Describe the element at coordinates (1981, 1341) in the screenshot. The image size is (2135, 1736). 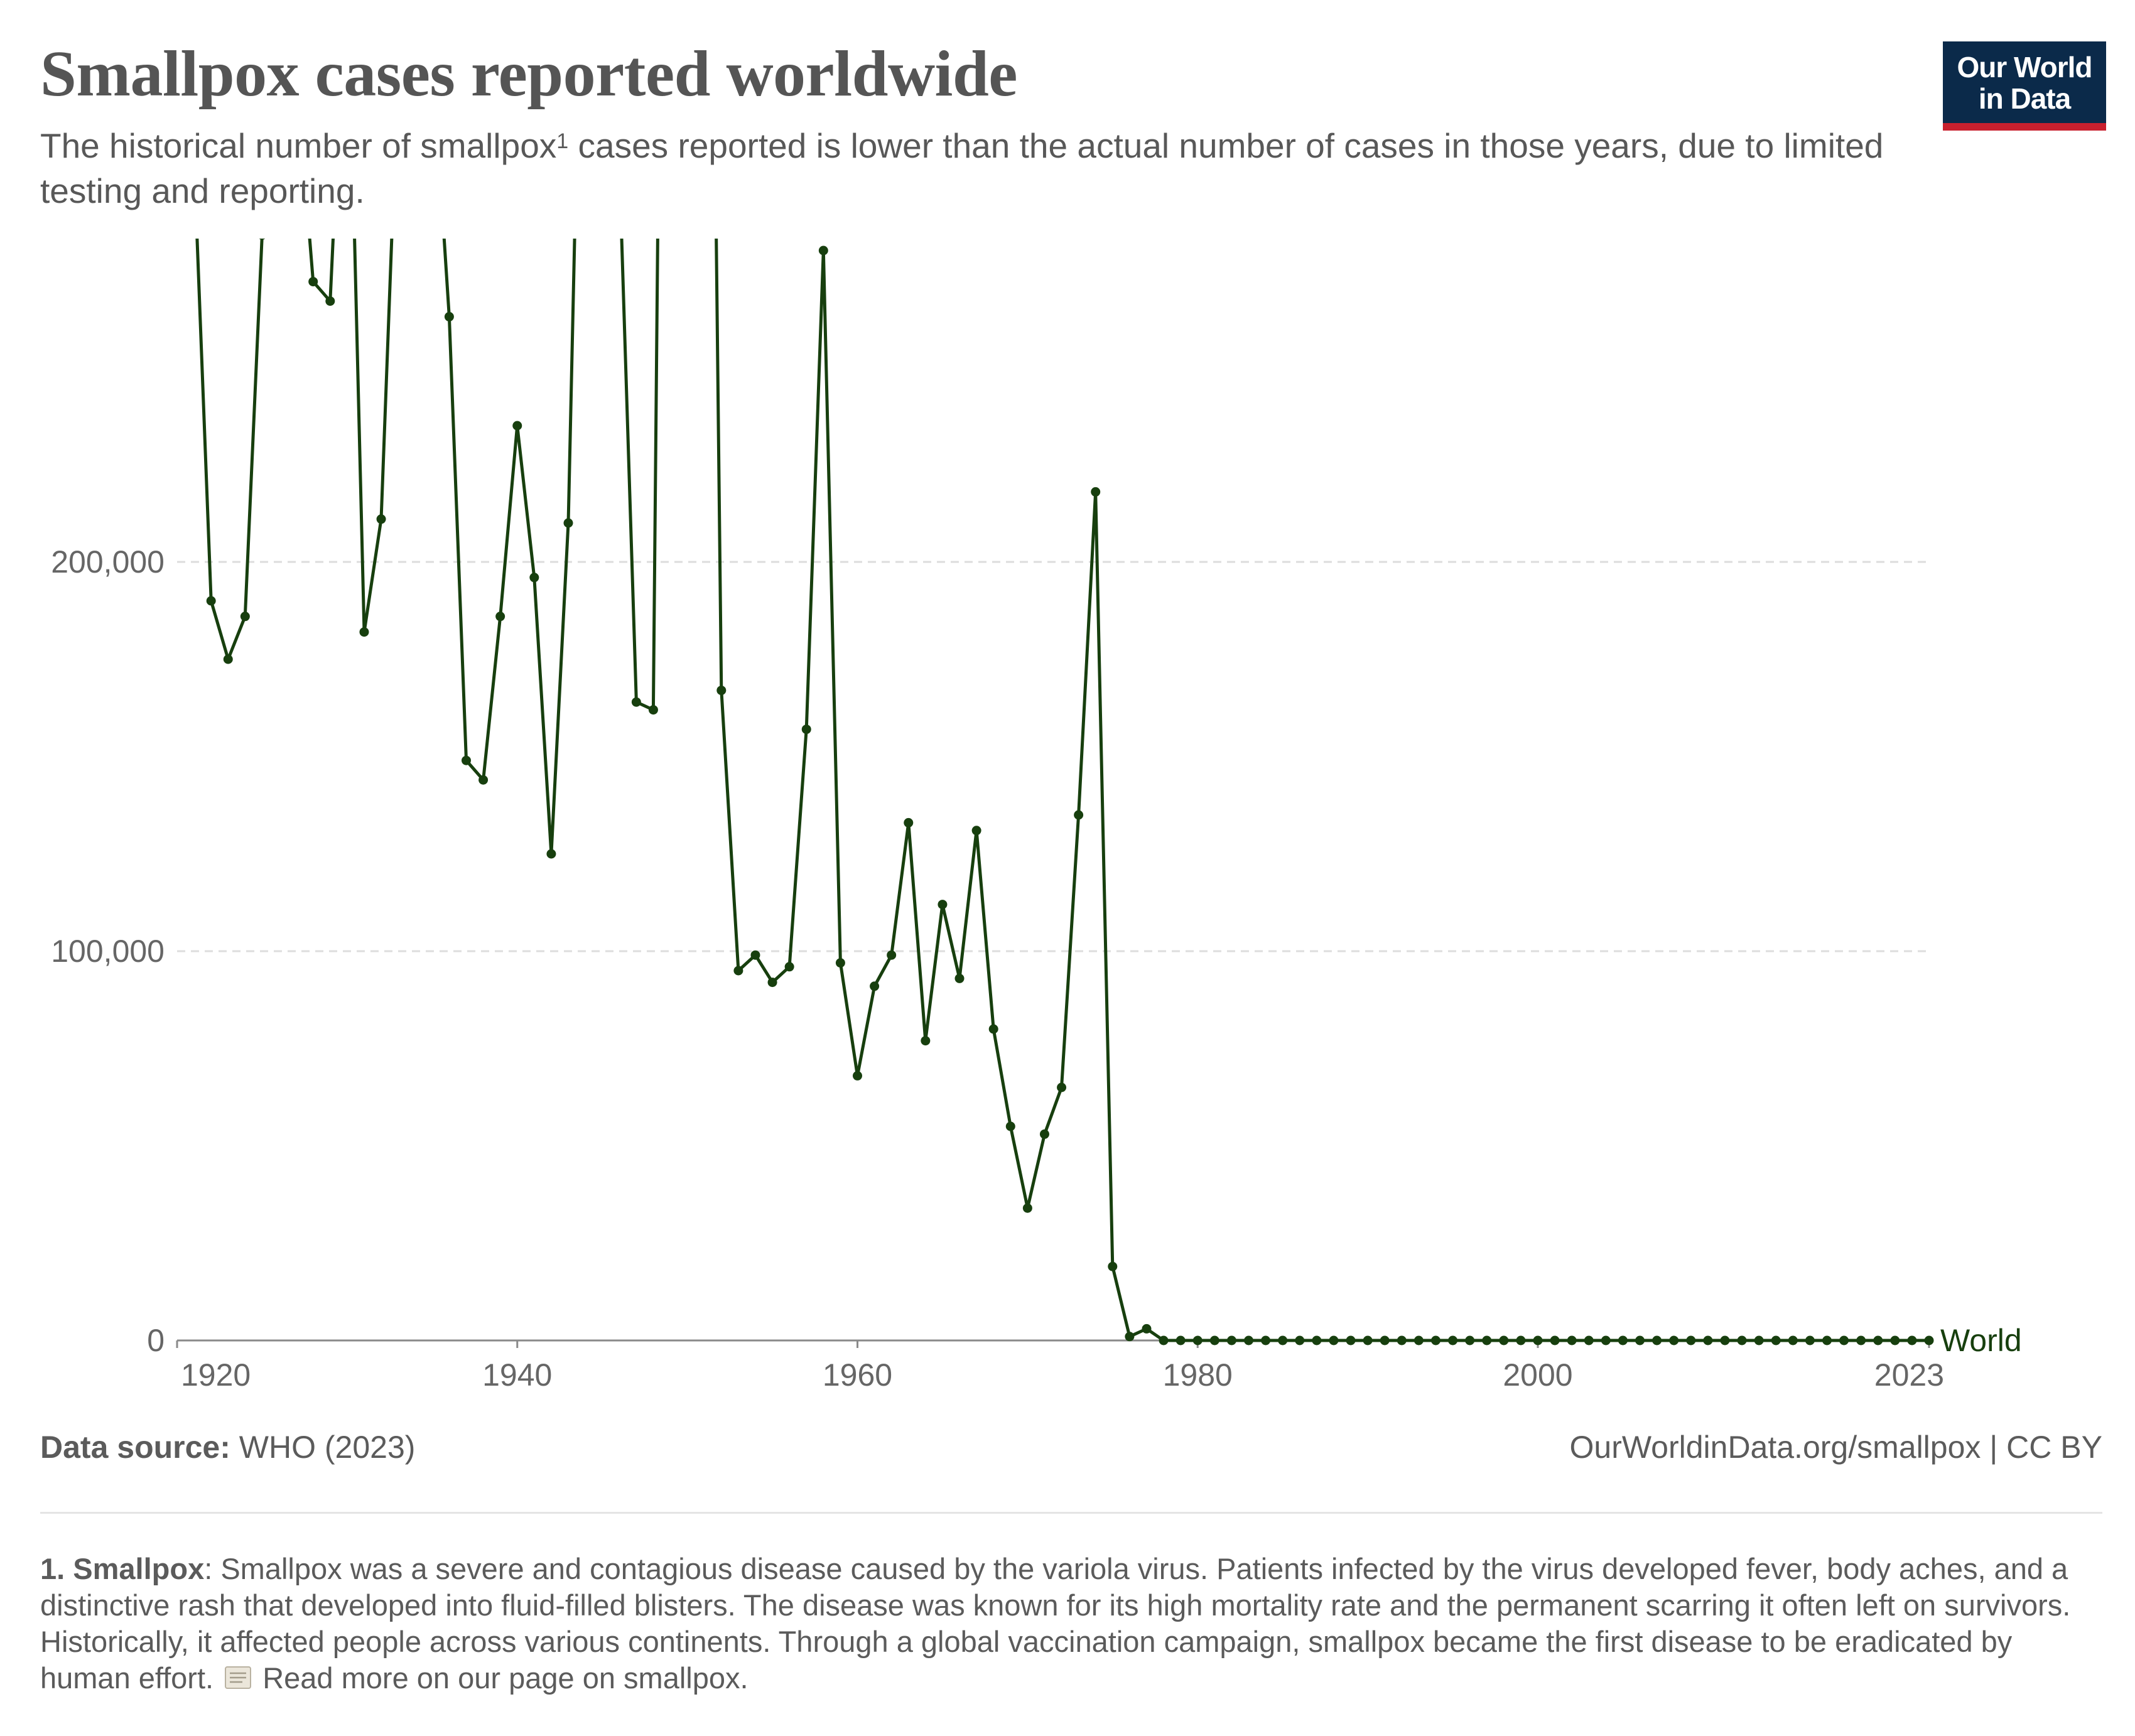
I see `series-label-world: World` at that location.